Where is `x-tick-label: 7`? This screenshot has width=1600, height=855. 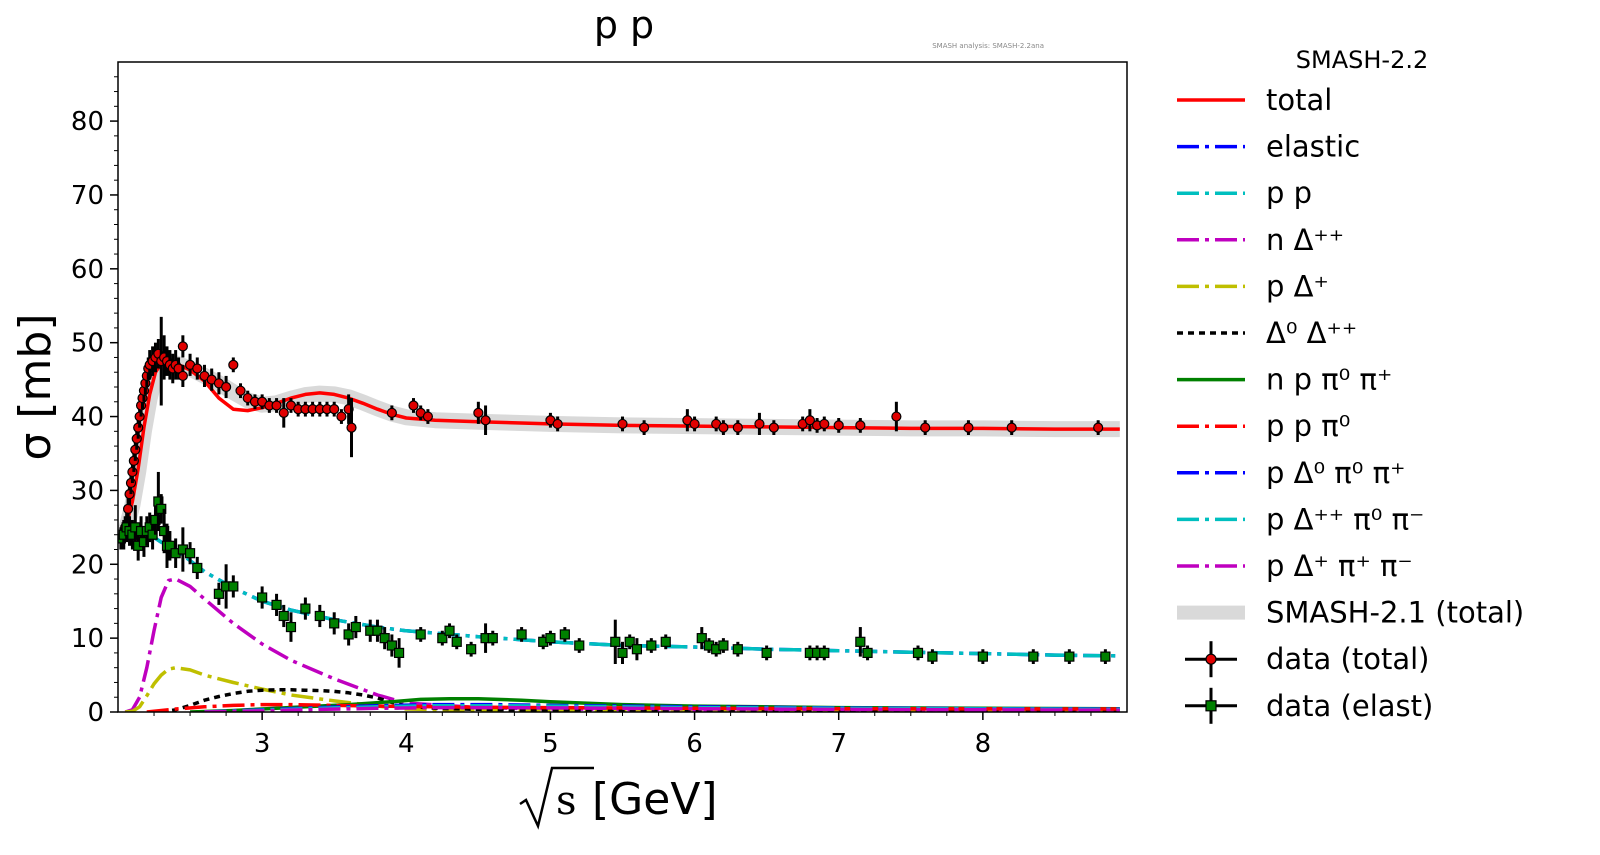 x-tick-label: 7 is located at coordinates (838, 744).